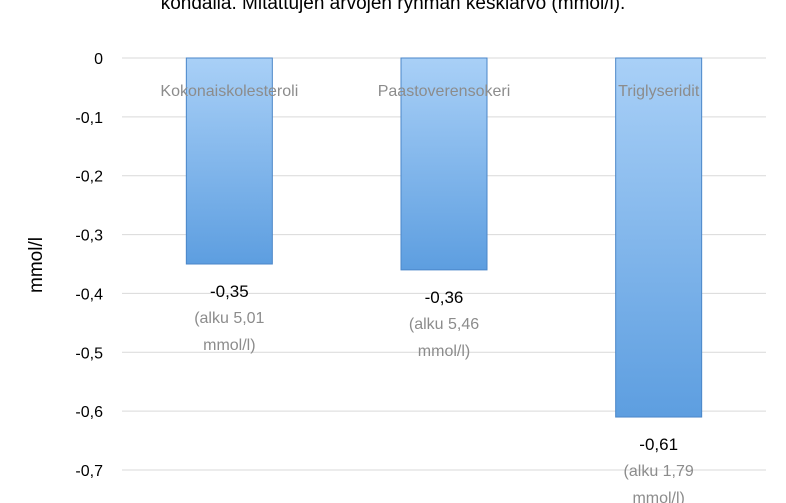 Image resolution: width=786 pixels, height=503 pixels. Describe the element at coordinates (89, 177) in the screenshot. I see `y-tick-label: -0,2` at that location.